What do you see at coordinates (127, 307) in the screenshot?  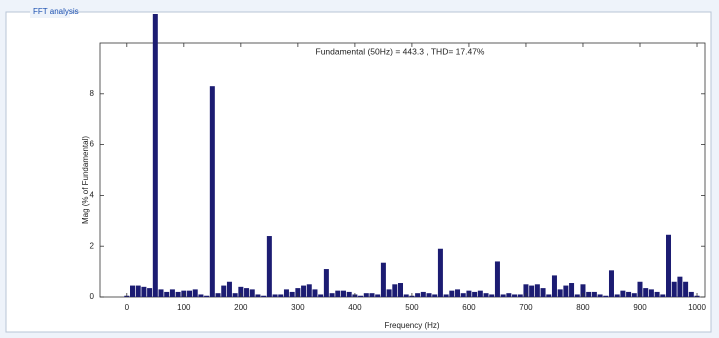 I see `x-tick-label: 0` at bounding box center [127, 307].